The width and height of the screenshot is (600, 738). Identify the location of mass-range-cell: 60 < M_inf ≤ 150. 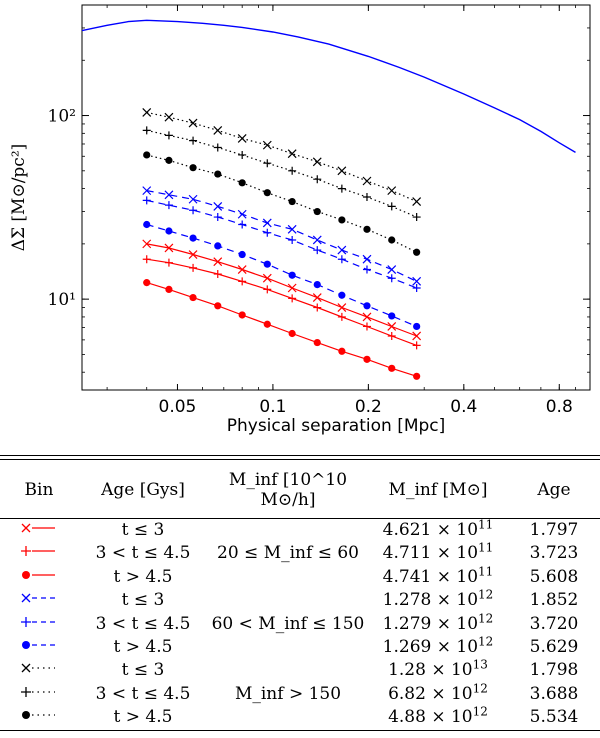
(288, 623).